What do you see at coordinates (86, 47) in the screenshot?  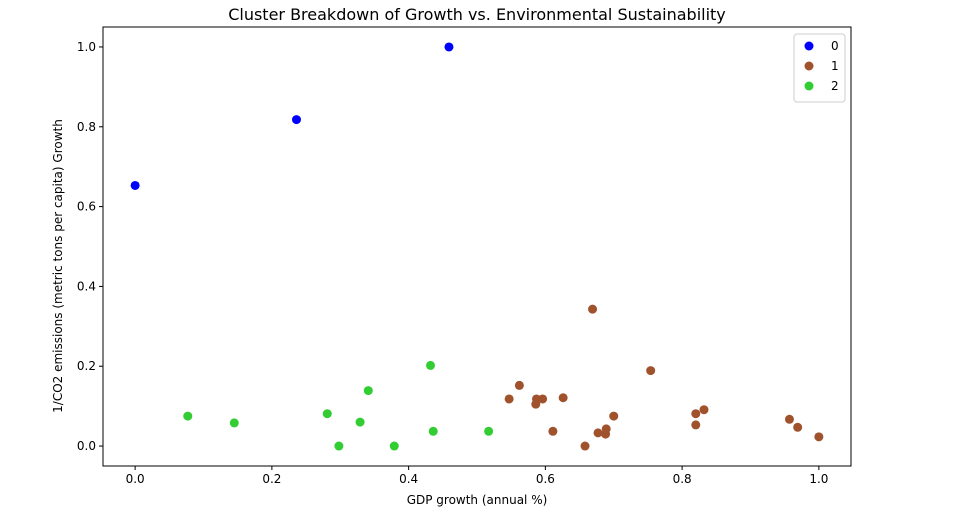 I see `y-tick-label: 1.0` at bounding box center [86, 47].